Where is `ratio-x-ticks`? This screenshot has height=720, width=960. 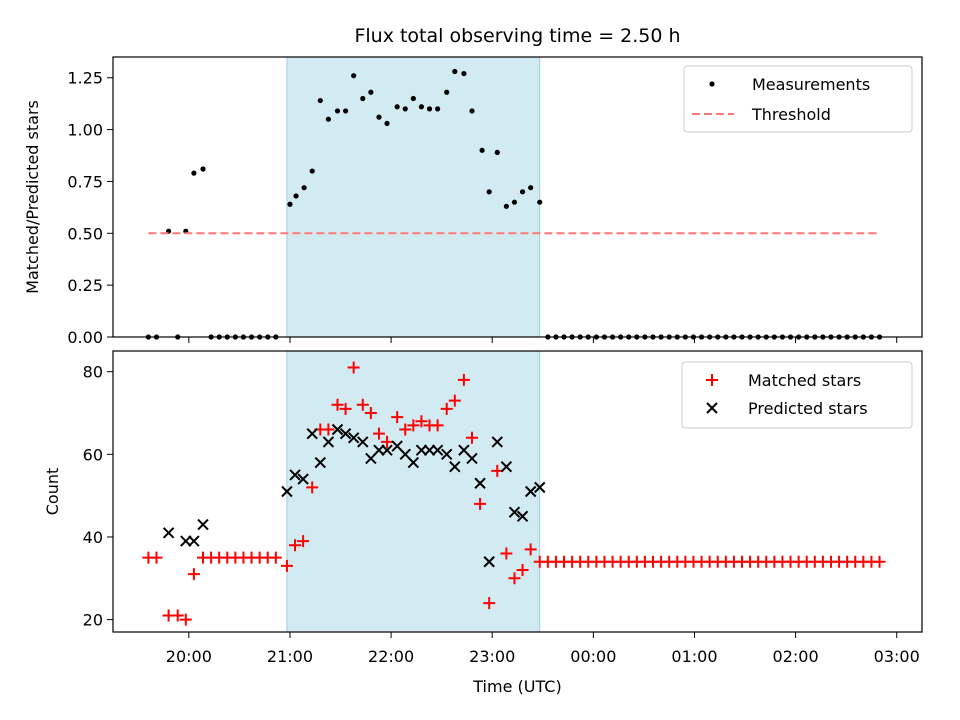 ratio-x-ticks is located at coordinates (543, 340).